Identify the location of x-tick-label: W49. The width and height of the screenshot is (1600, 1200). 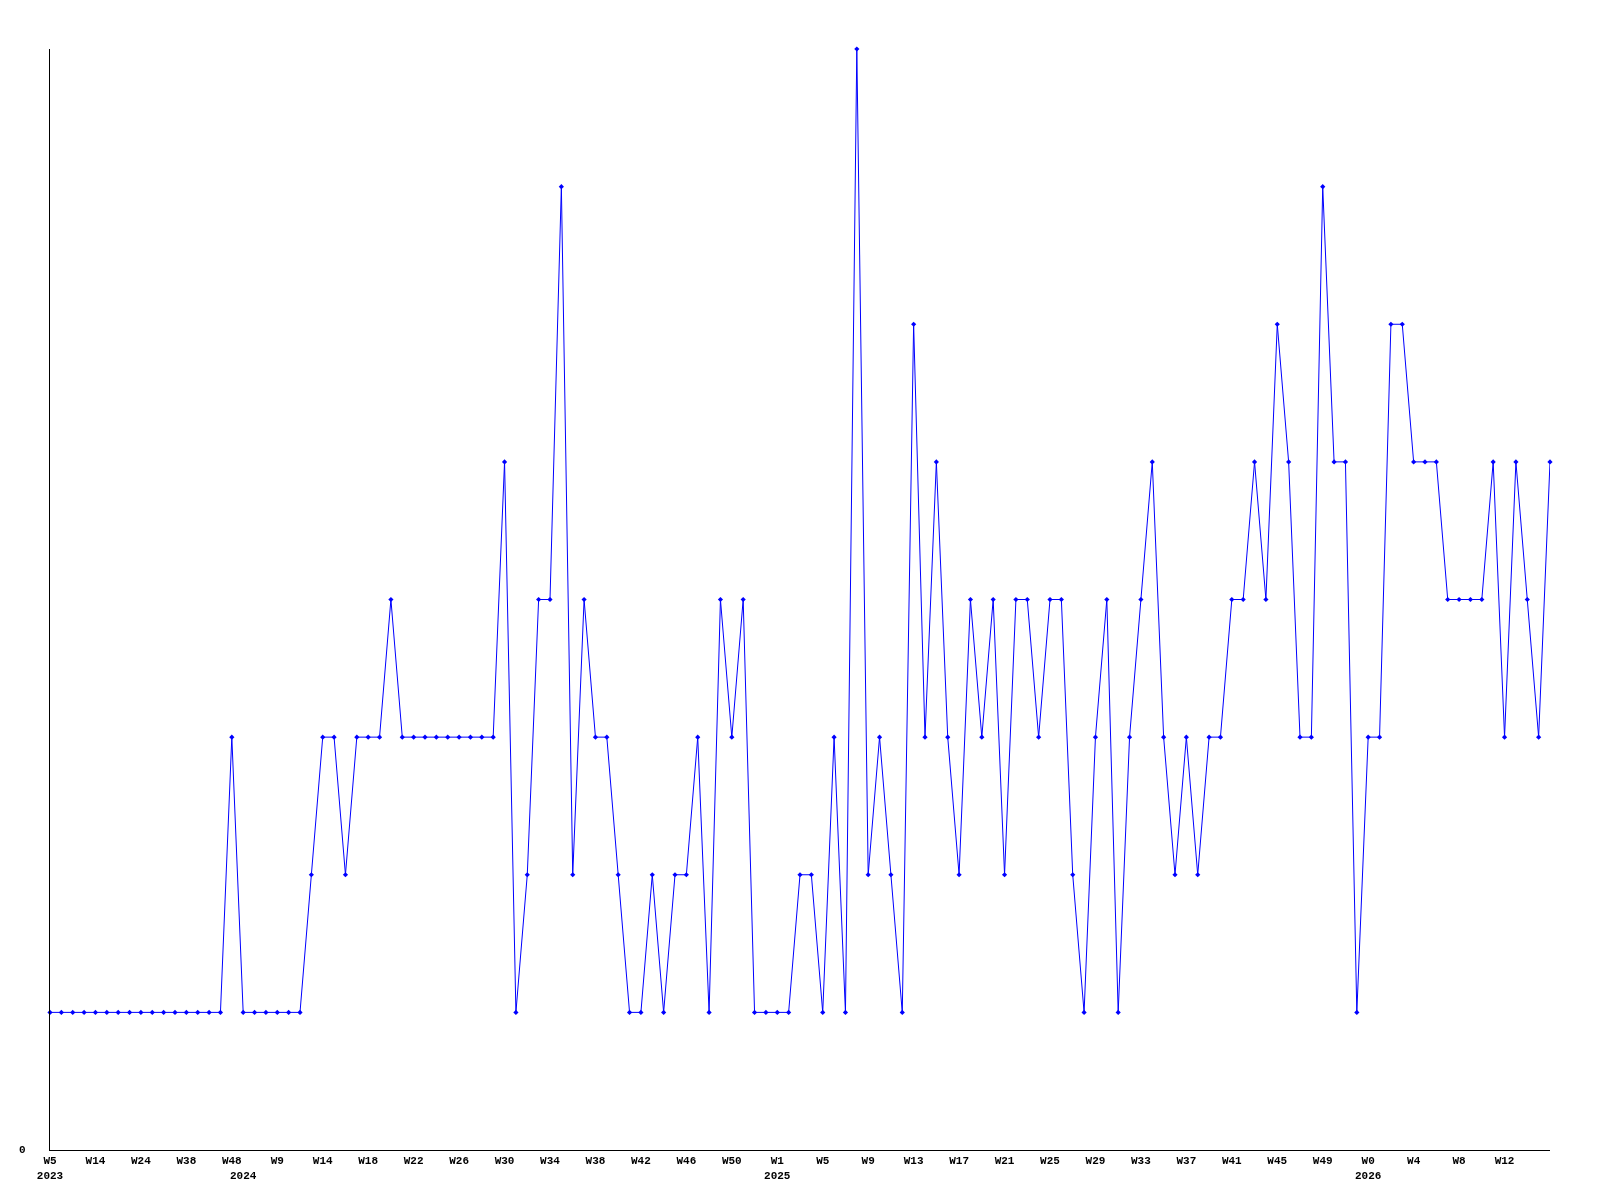
(1322, 1161).